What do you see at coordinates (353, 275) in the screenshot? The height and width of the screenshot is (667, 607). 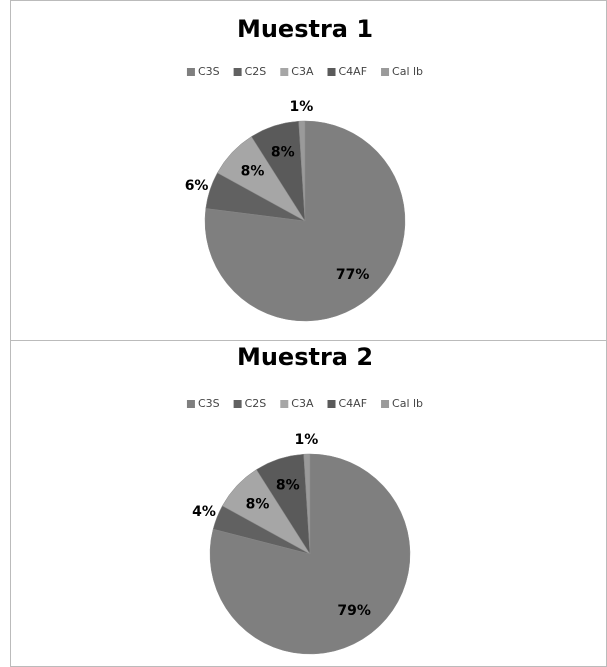 I see `data-label: 77%` at bounding box center [353, 275].